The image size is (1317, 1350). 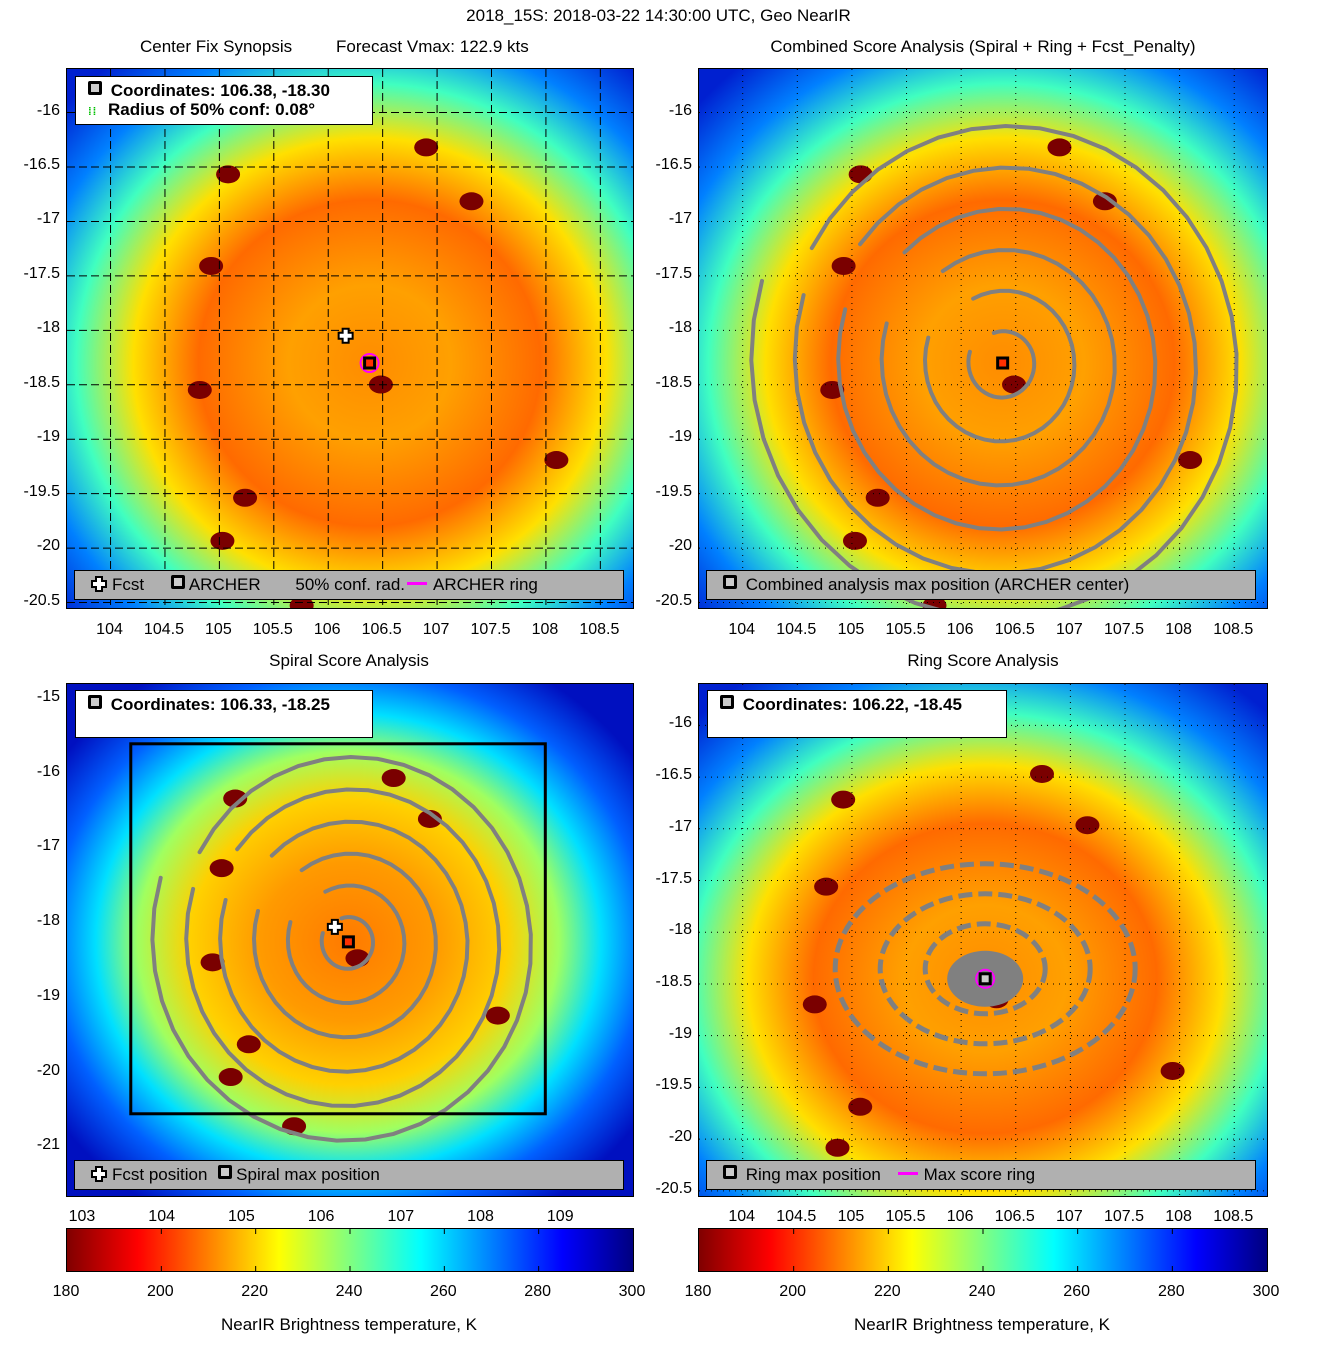 What do you see at coordinates (99, 584) in the screenshot?
I see `fcst-plus-icon` at bounding box center [99, 584].